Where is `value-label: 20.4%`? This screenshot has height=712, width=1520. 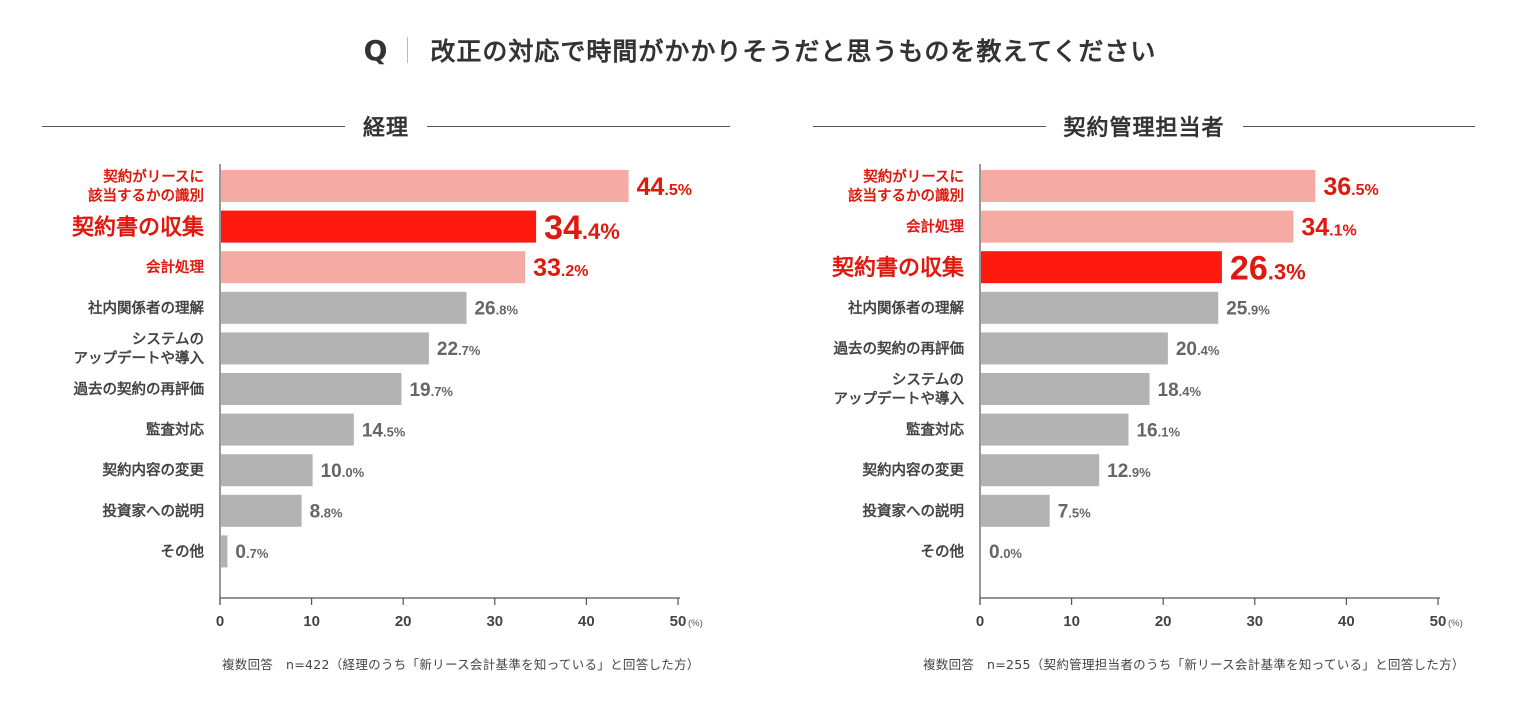
value-label: 20.4% is located at coordinates (1198, 349).